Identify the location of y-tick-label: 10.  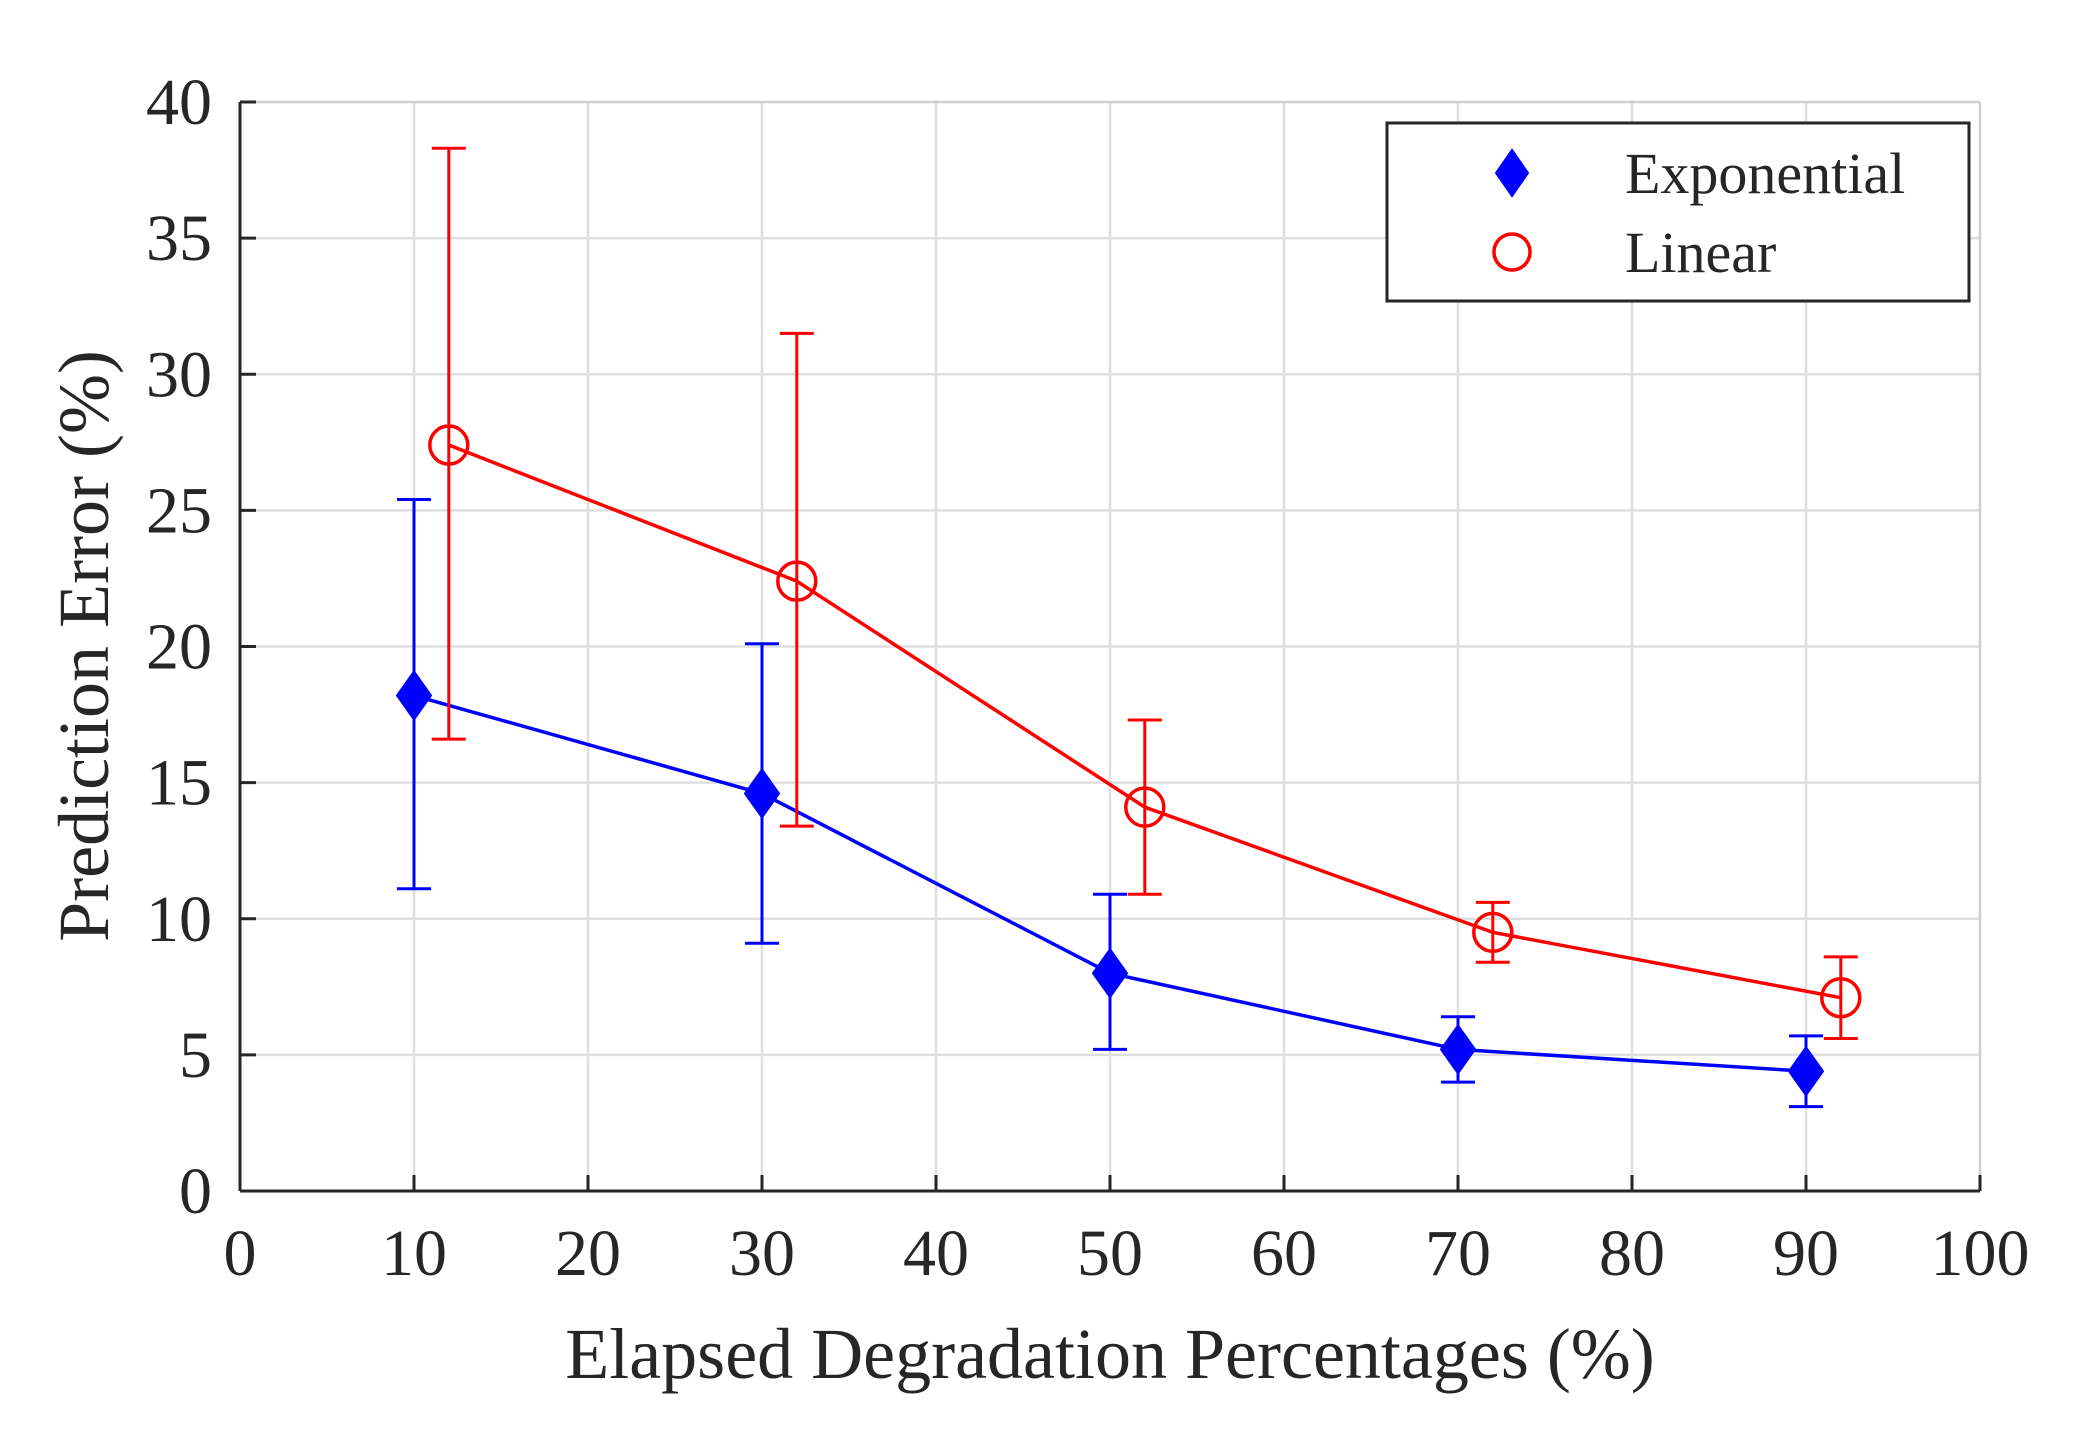
(179, 919).